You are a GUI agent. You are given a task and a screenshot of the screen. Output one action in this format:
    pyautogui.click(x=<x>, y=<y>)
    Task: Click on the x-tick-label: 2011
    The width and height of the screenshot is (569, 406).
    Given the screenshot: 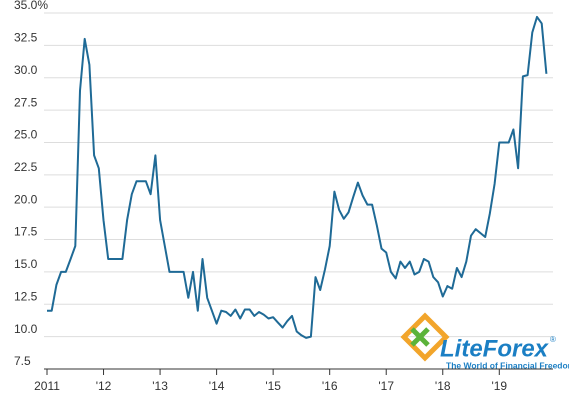 What is the action you would take?
    pyautogui.click(x=47, y=386)
    